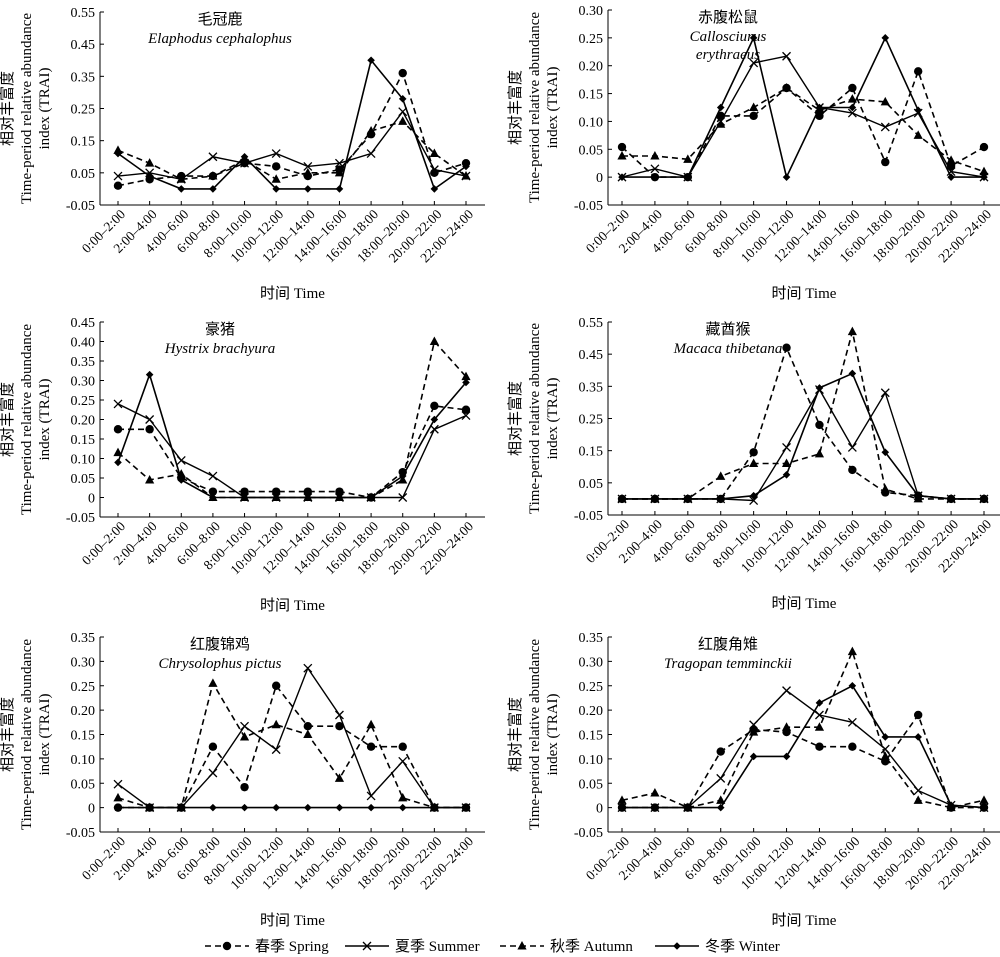 The height and width of the screenshot is (957, 1000). Describe the element at coordinates (83, 343) in the screenshot. I see `y-tick-label: 0.40` at that location.